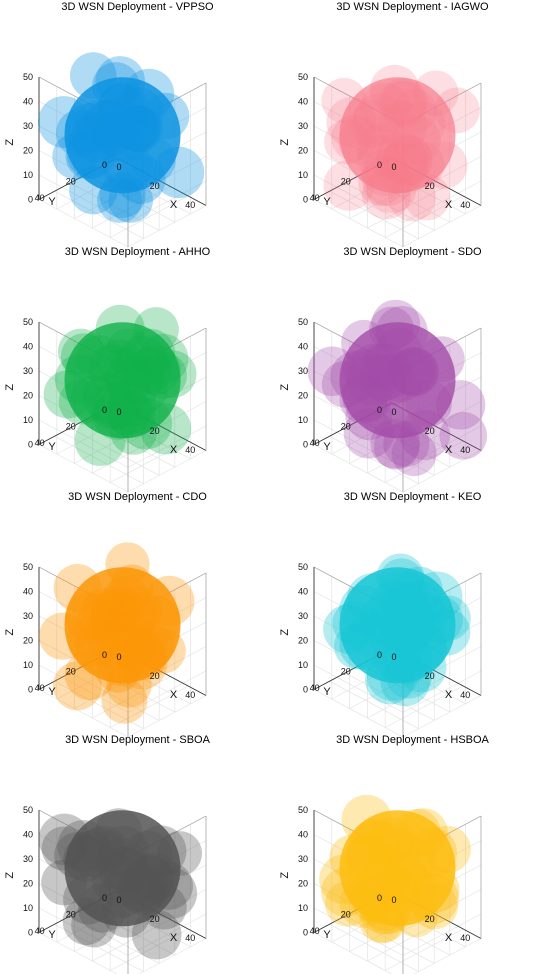 The height and width of the screenshot is (974, 550). I want to click on grid-line, so click(442, 956).